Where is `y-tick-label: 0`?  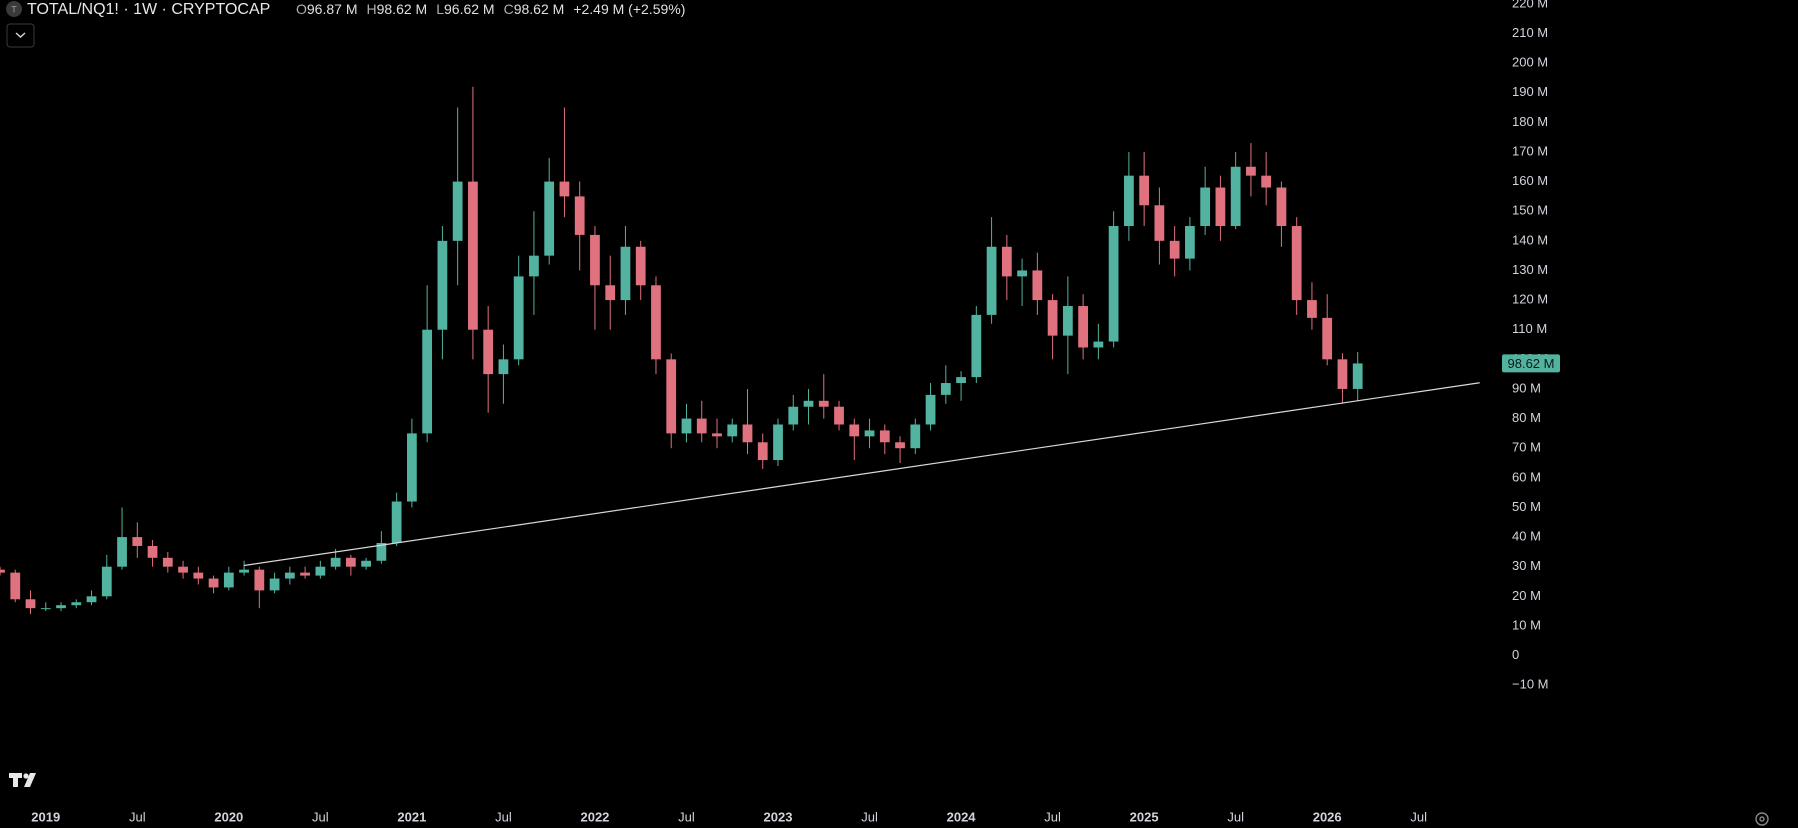
y-tick-label: 0 is located at coordinates (1515, 654).